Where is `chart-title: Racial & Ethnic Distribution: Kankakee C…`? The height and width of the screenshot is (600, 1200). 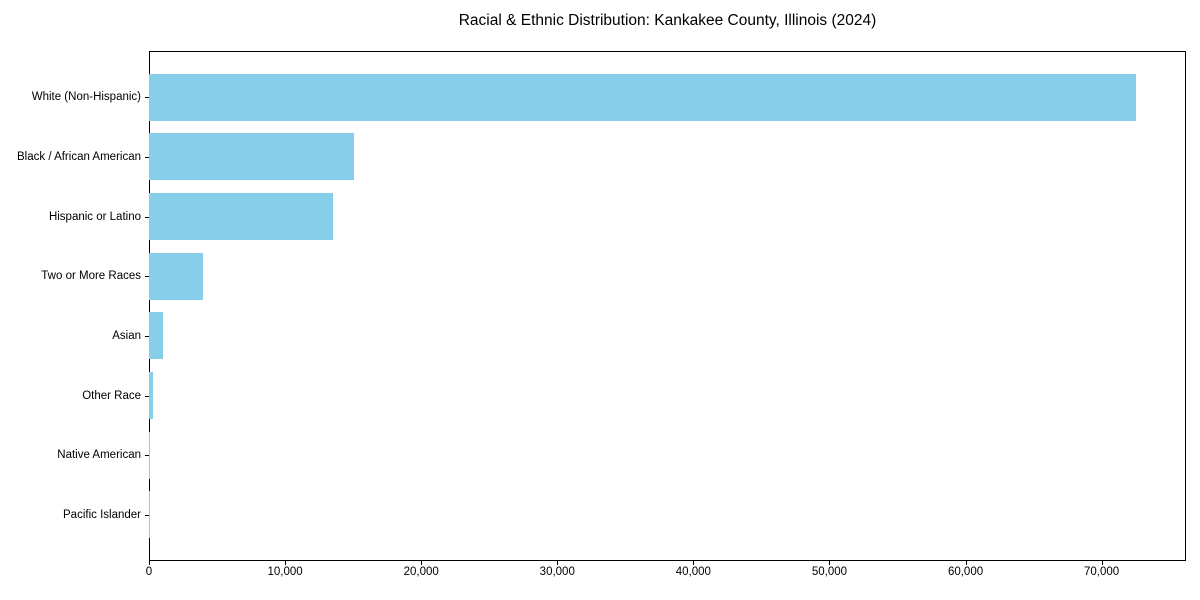 chart-title: Racial & Ethnic Distribution: Kankakee C… is located at coordinates (667, 20).